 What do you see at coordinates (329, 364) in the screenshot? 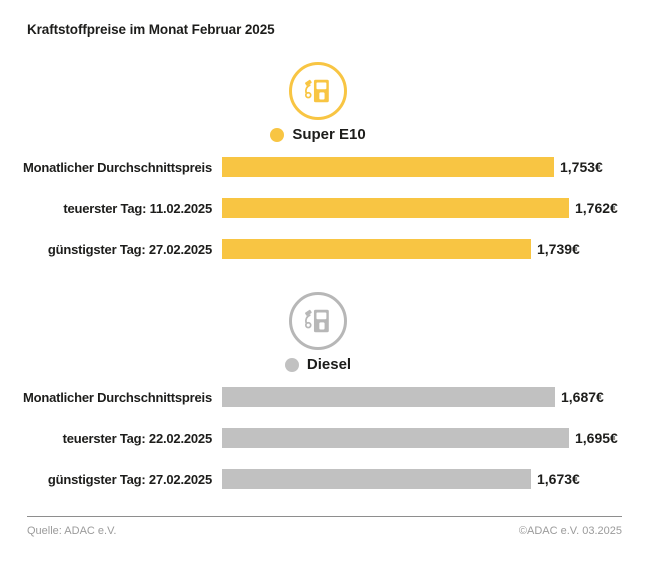
I see `legend-label: Diesel` at bounding box center [329, 364].